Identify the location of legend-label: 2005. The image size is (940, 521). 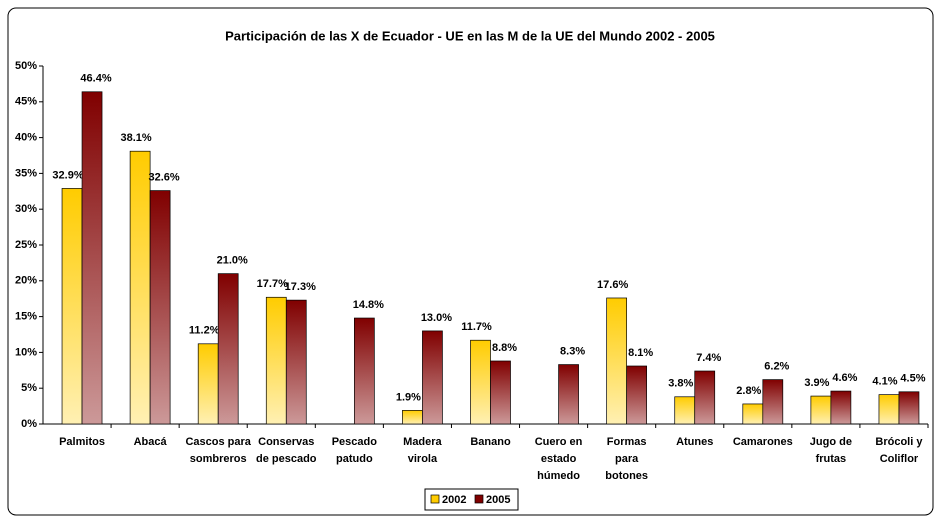
(498, 500).